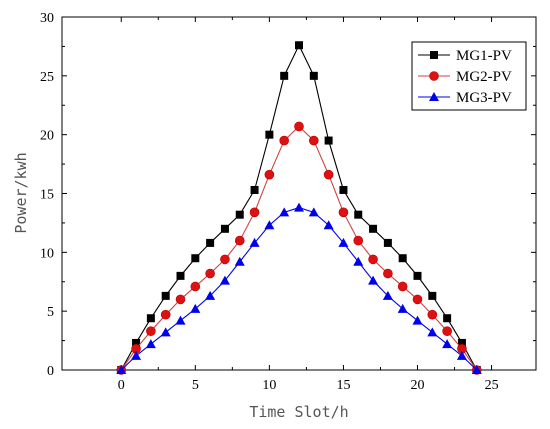 This screenshot has width=550, height=429. What do you see at coordinates (484, 56) in the screenshot?
I see `legend-label: MG1-PV` at bounding box center [484, 56].